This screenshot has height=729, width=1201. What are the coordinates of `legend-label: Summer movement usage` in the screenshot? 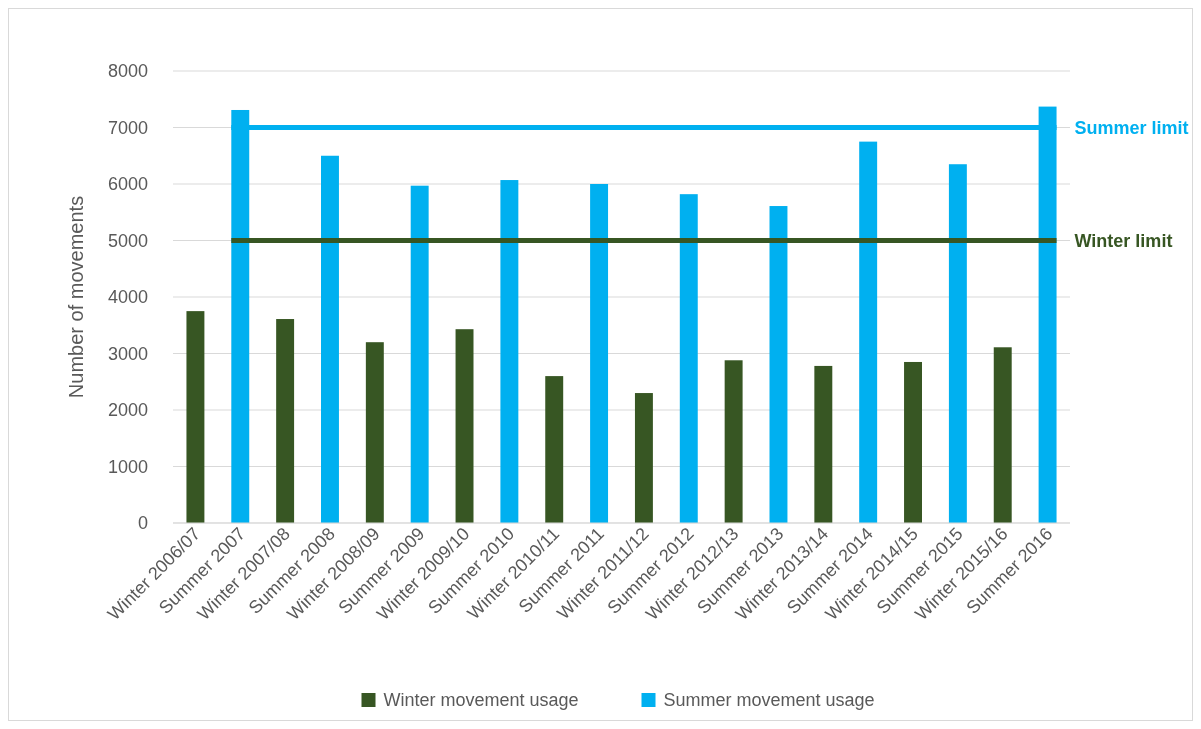 It's located at (769, 700).